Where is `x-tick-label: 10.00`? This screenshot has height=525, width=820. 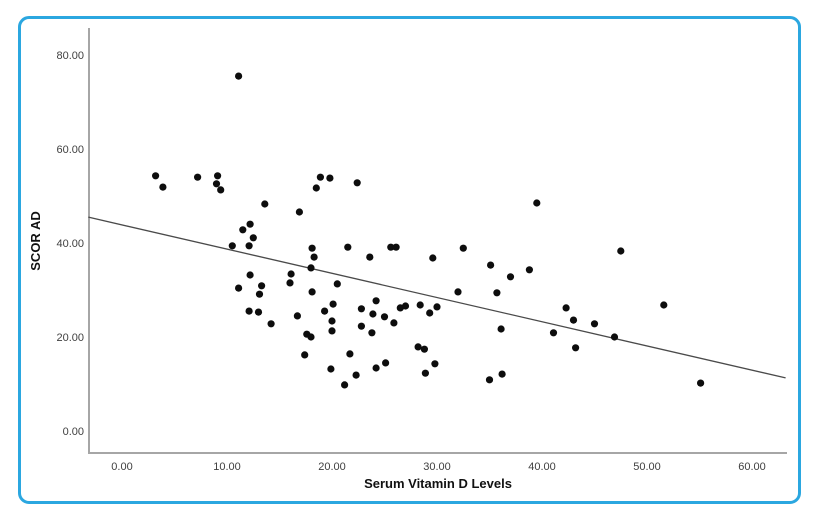
x-tick-label: 10.00 is located at coordinates (227, 467).